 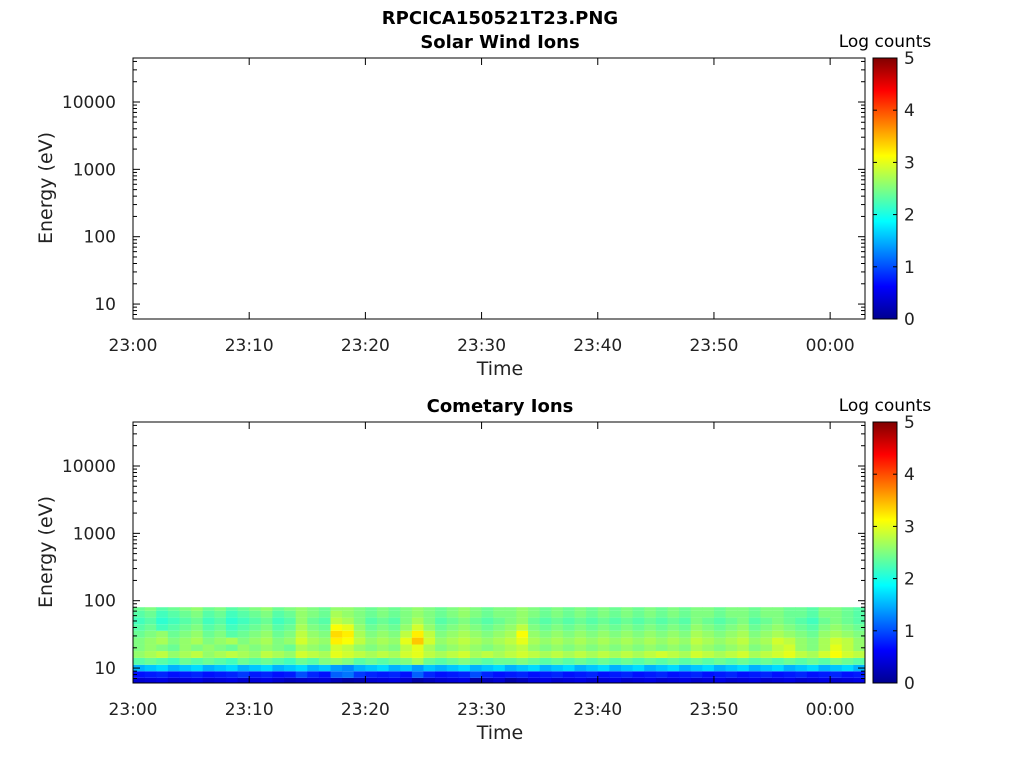 What do you see at coordinates (909, 632) in the screenshot?
I see `colorbar-tick-label: 1` at bounding box center [909, 632].